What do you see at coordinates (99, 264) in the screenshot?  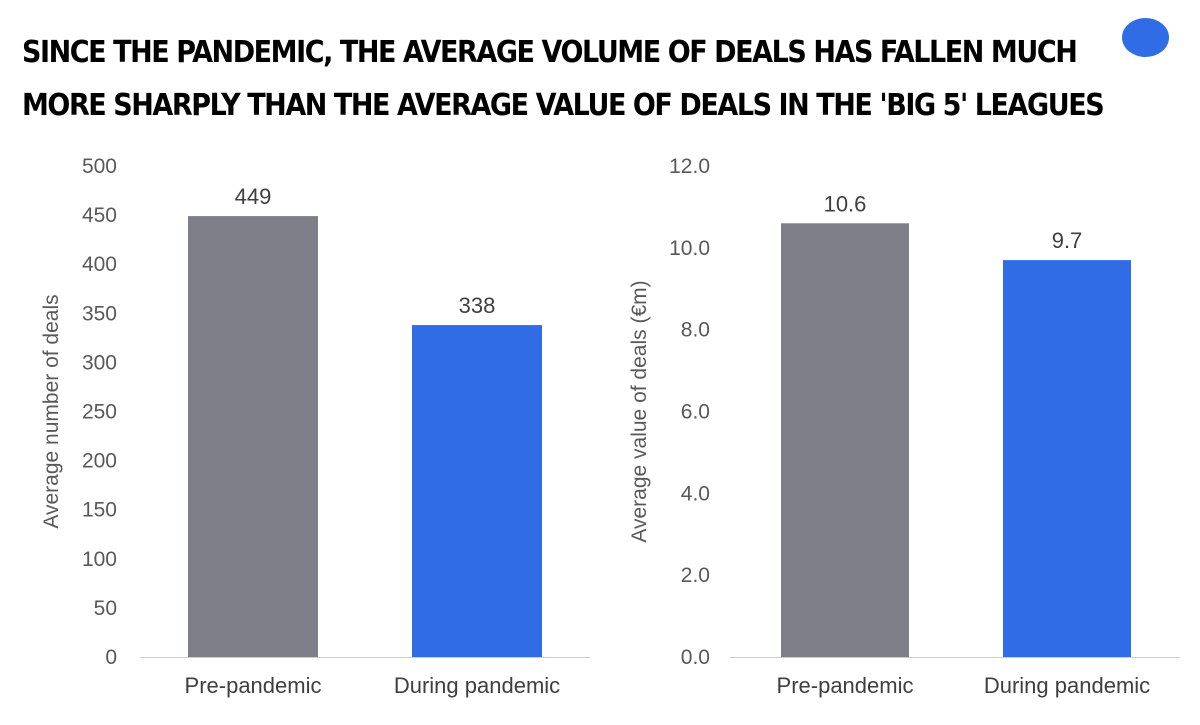 I see `volume-y-tick-label: 400` at bounding box center [99, 264].